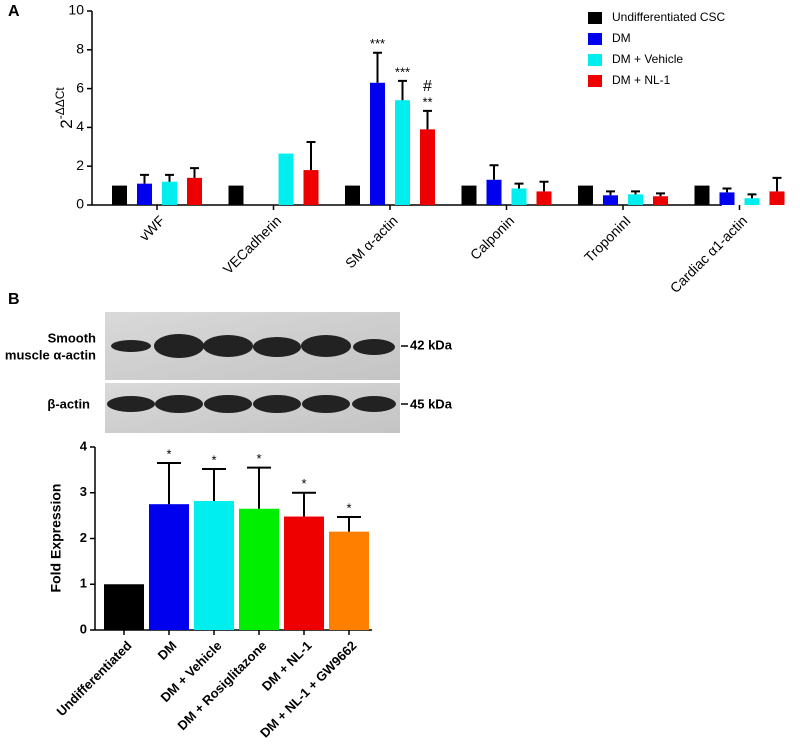 Image resolution: width=800 pixels, height=746 pixels. Describe the element at coordinates (252, 244) in the screenshot. I see `x-tick-label: VECadherin` at that location.